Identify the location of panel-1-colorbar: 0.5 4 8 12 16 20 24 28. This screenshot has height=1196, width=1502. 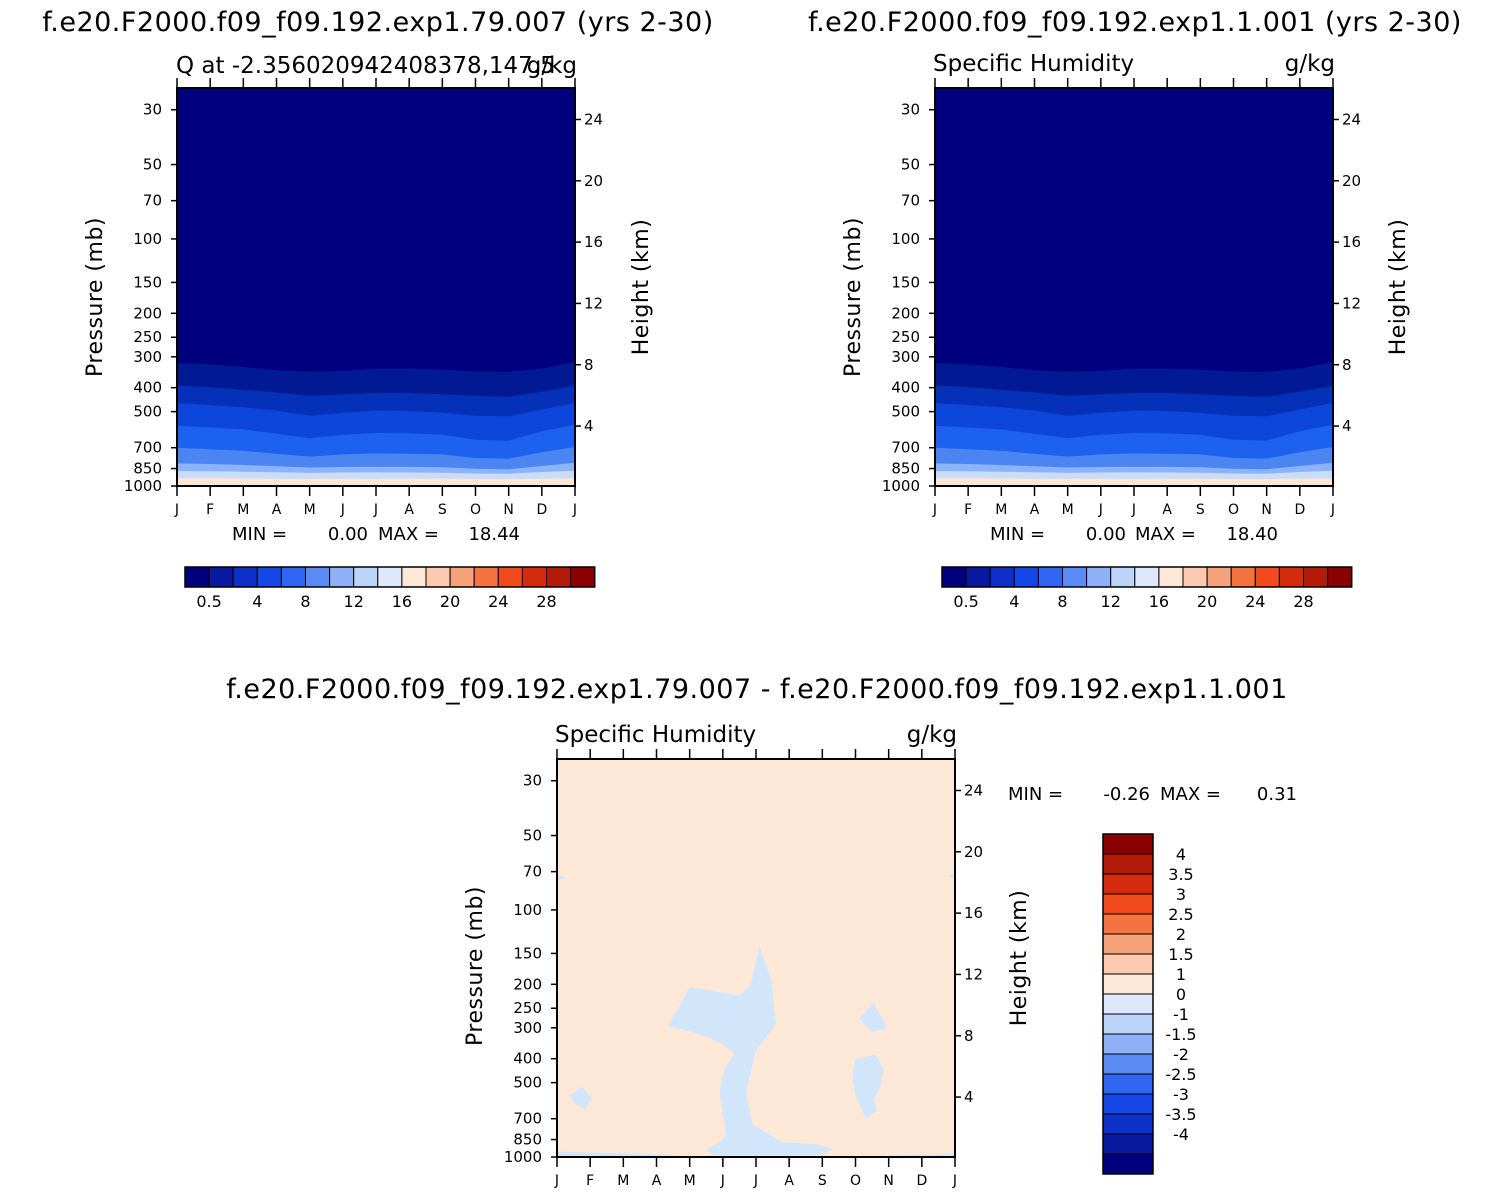
(390, 588).